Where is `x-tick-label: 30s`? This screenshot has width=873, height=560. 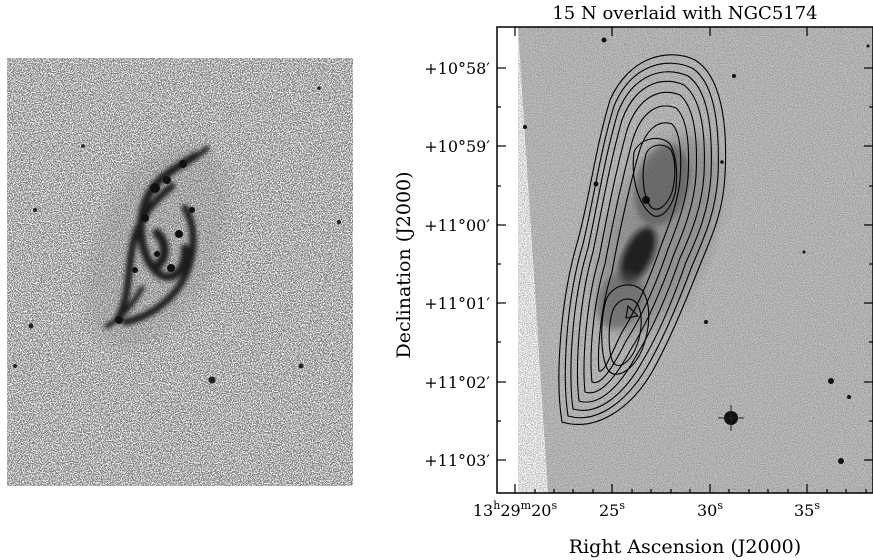 x-tick-label: 30s is located at coordinates (710, 509).